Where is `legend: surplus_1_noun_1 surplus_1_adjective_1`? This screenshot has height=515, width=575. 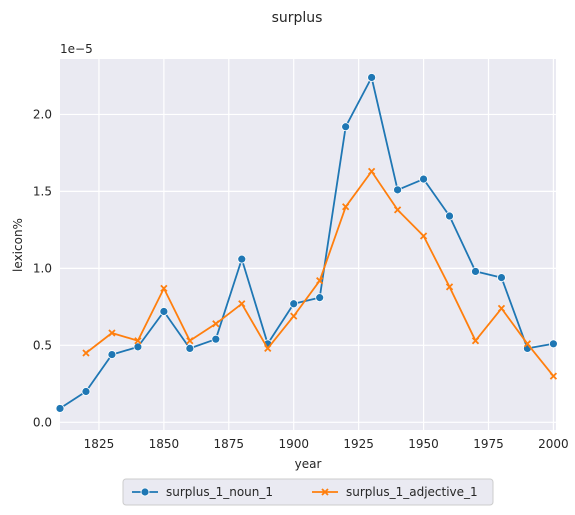 legend: surplus_1_noun_1 surplus_1_adjective_1 is located at coordinates (308, 492).